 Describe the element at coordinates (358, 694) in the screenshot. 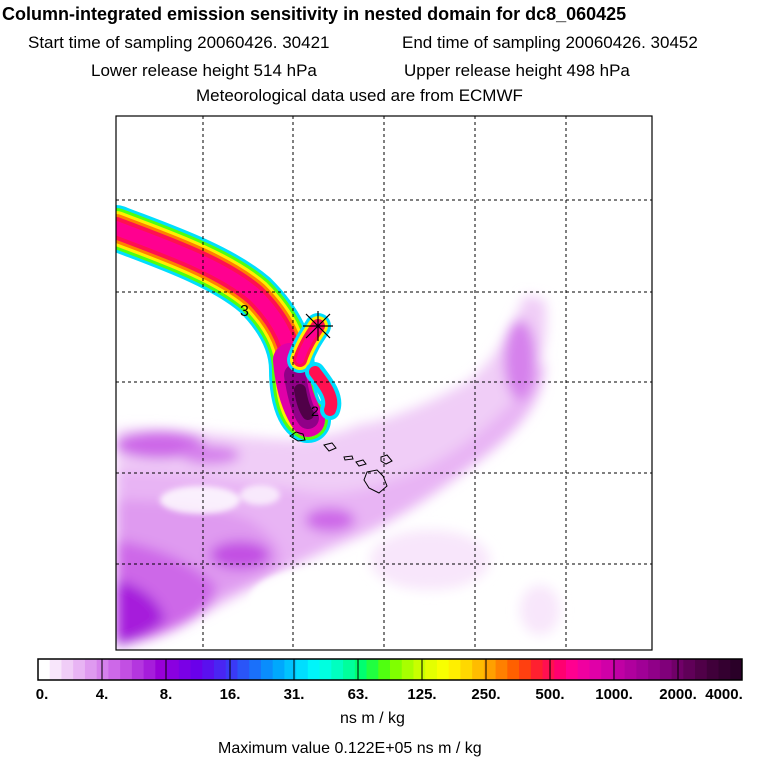

I see `colorbar-tick-label: 63.` at that location.